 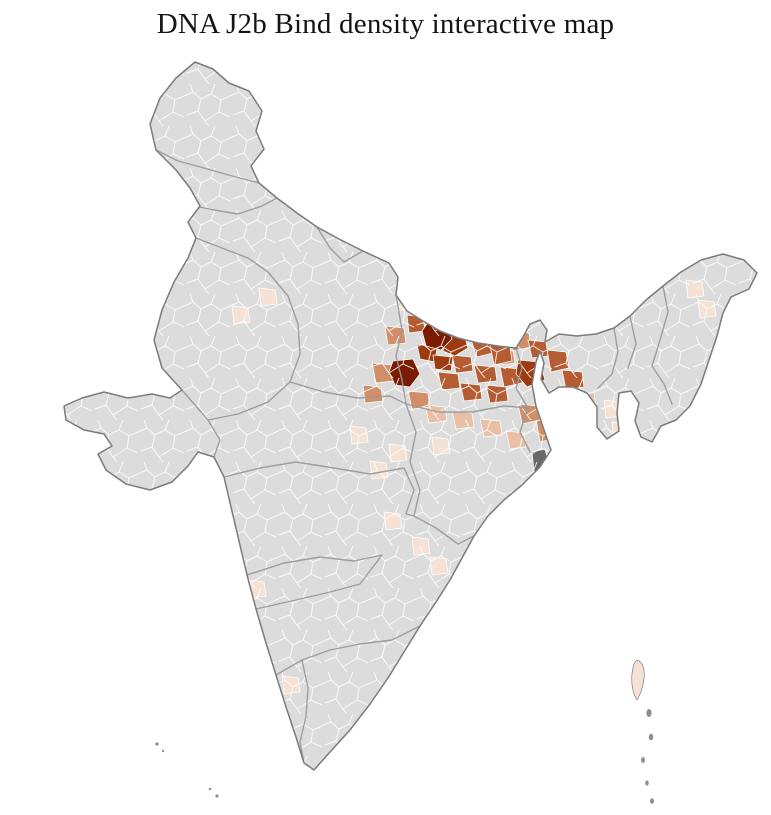 I want to click on page-title: DNA J2b Bind density interactive map, so click(x=385, y=24).